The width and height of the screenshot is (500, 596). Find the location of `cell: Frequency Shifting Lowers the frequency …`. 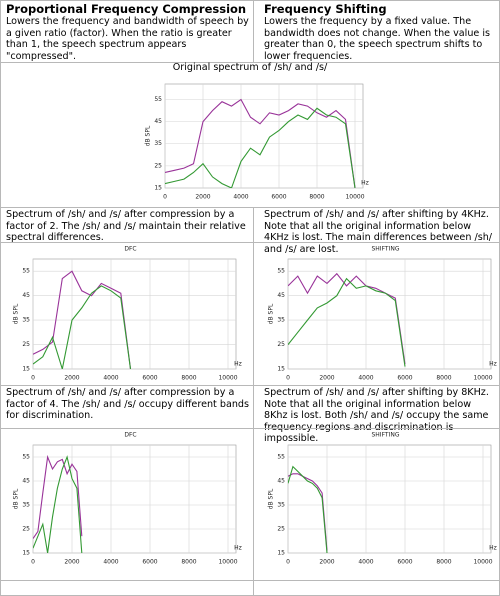

cell: Frequency Shifting Lowers the frequency … is located at coordinates (376, 31).